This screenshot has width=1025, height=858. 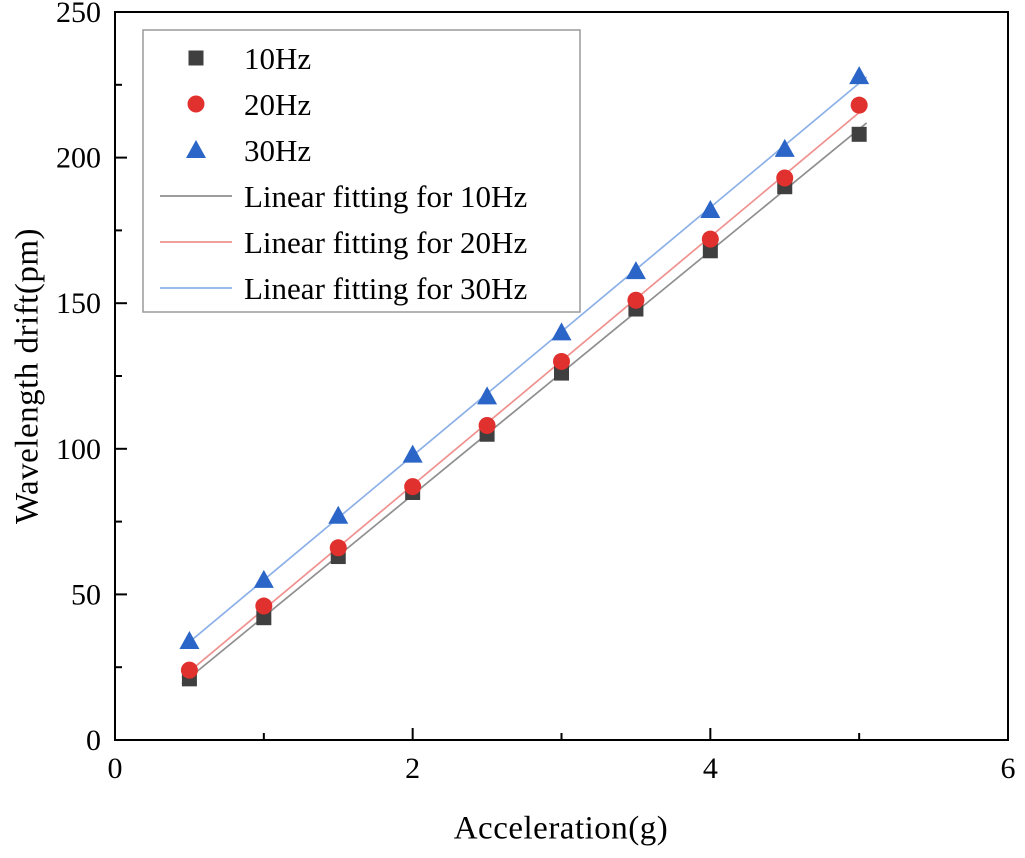 What do you see at coordinates (385, 288) in the screenshot?
I see `legend-fitlabel-30Hz: Linear fitting for 30Hz` at bounding box center [385, 288].